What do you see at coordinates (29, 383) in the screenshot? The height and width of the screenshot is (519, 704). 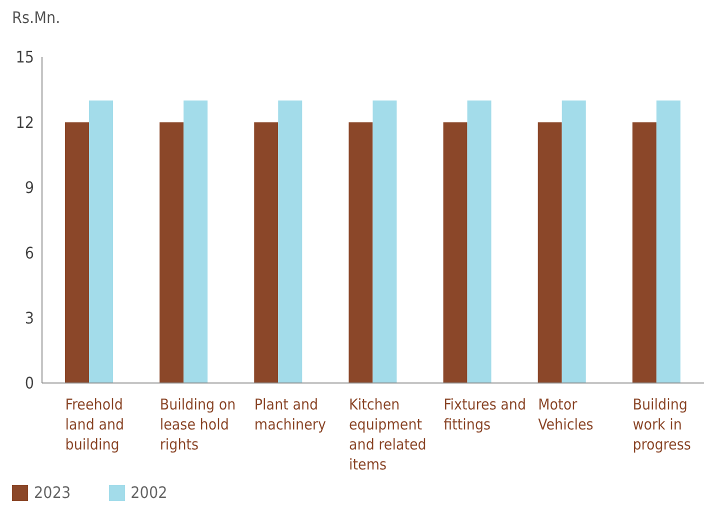 I see `y-tick-label: 0` at bounding box center [29, 383].